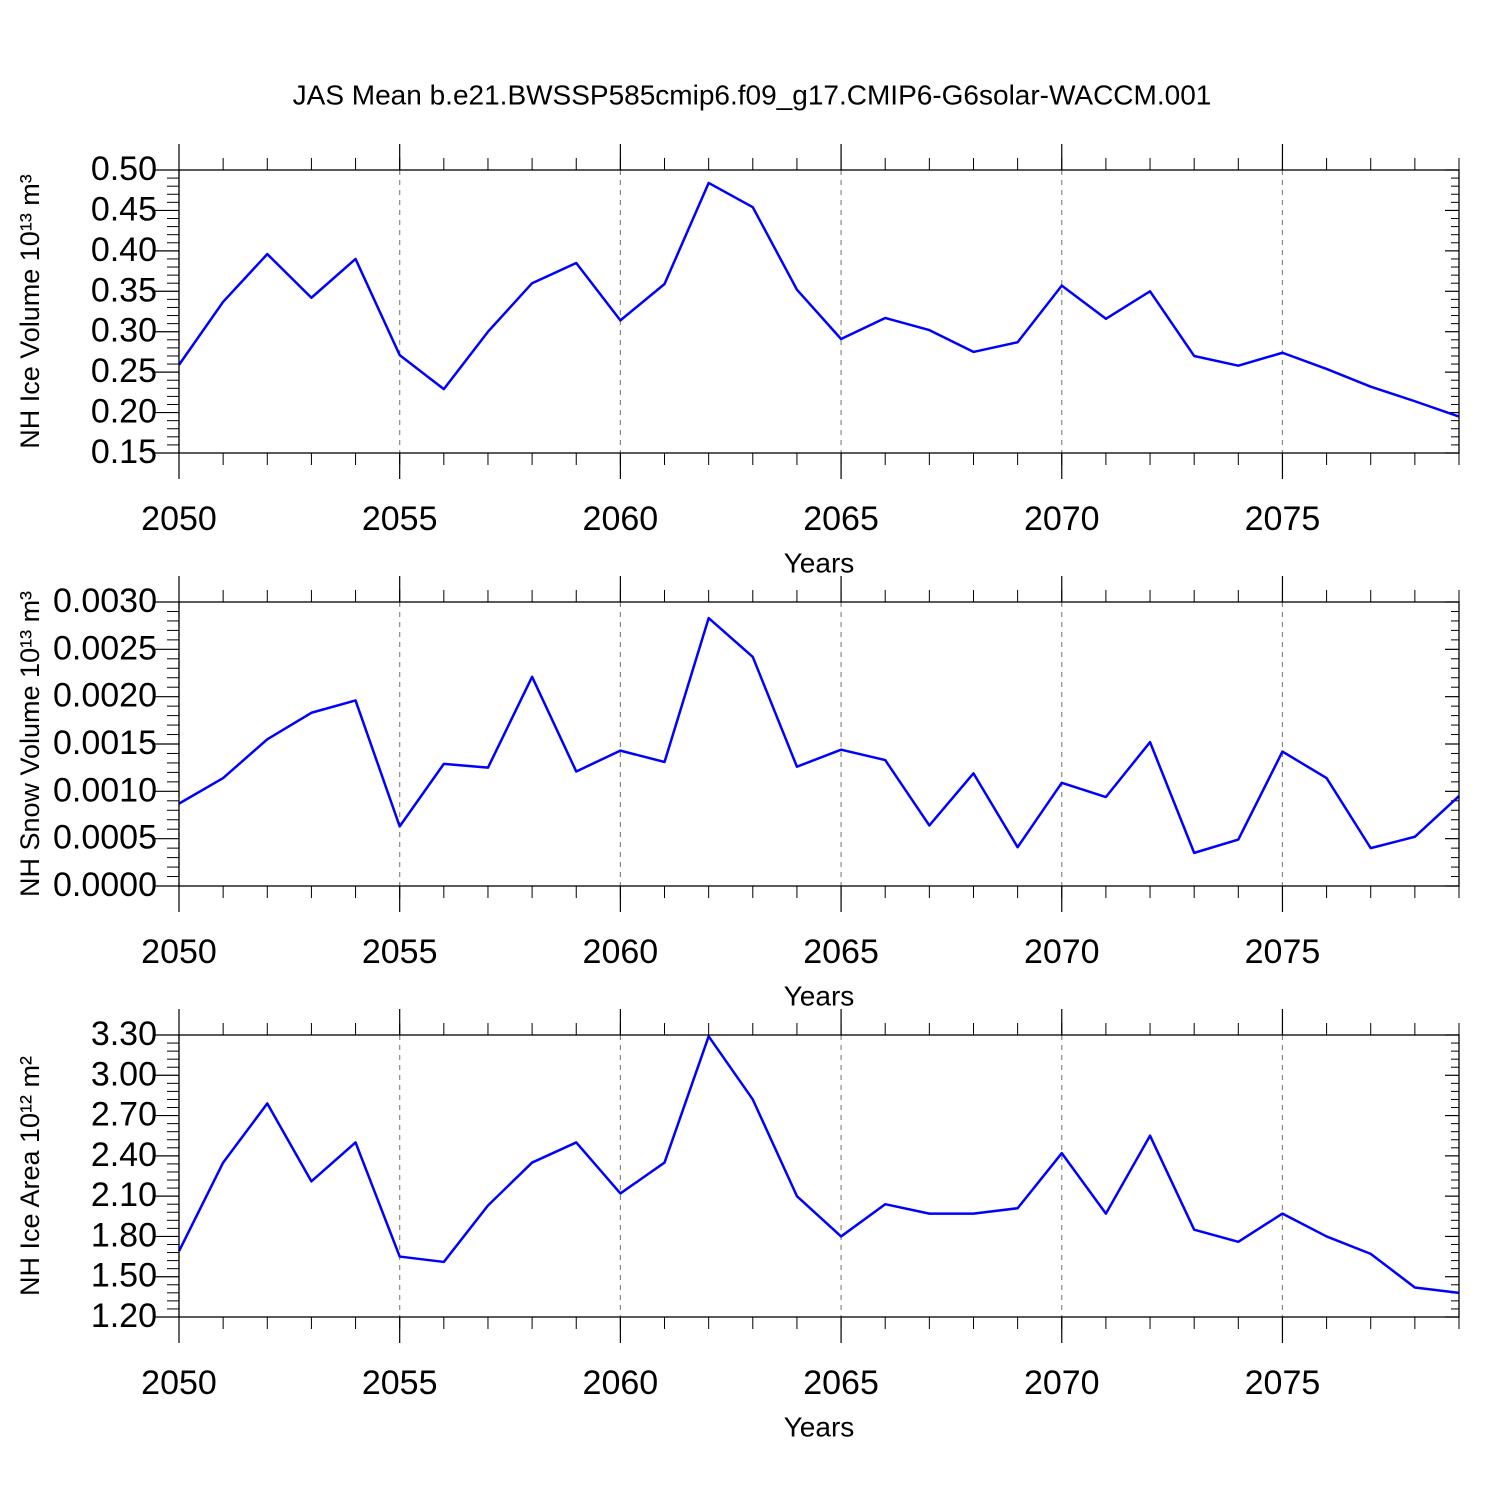 The image size is (1500, 1500). What do you see at coordinates (124, 169) in the screenshot?
I see `y-tick-label: 0.50` at bounding box center [124, 169].